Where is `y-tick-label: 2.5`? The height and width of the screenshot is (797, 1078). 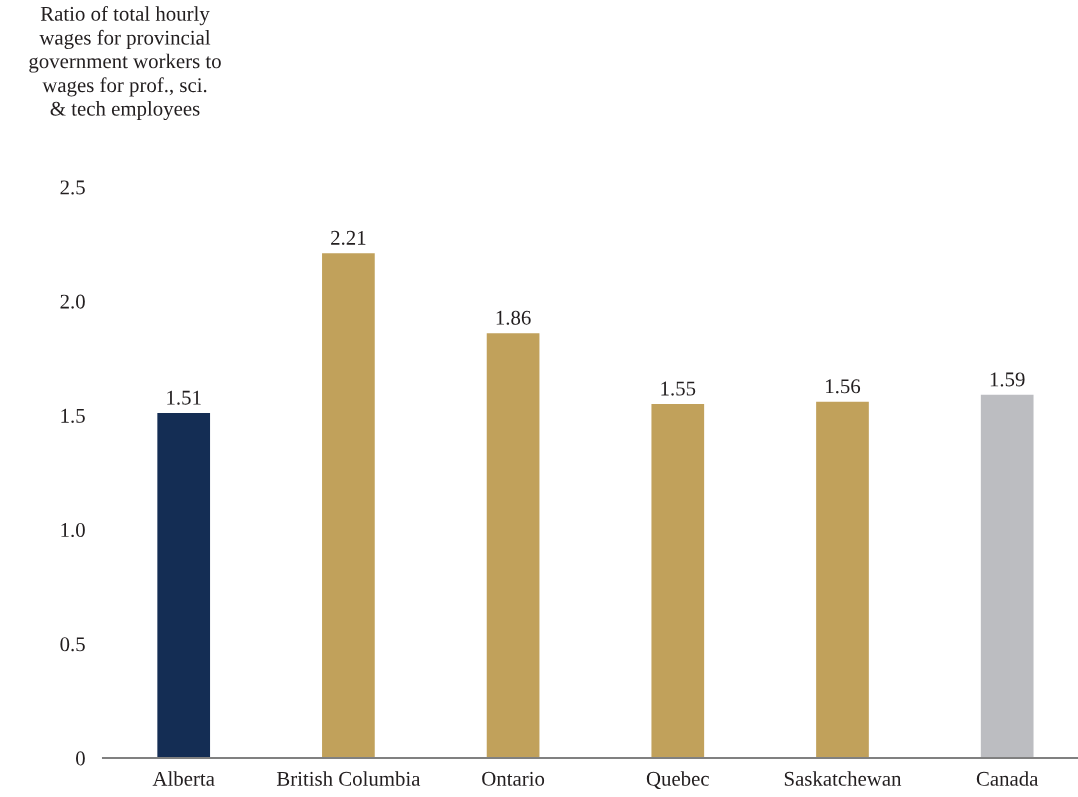 y-tick-label: 2.5 is located at coordinates (72, 187).